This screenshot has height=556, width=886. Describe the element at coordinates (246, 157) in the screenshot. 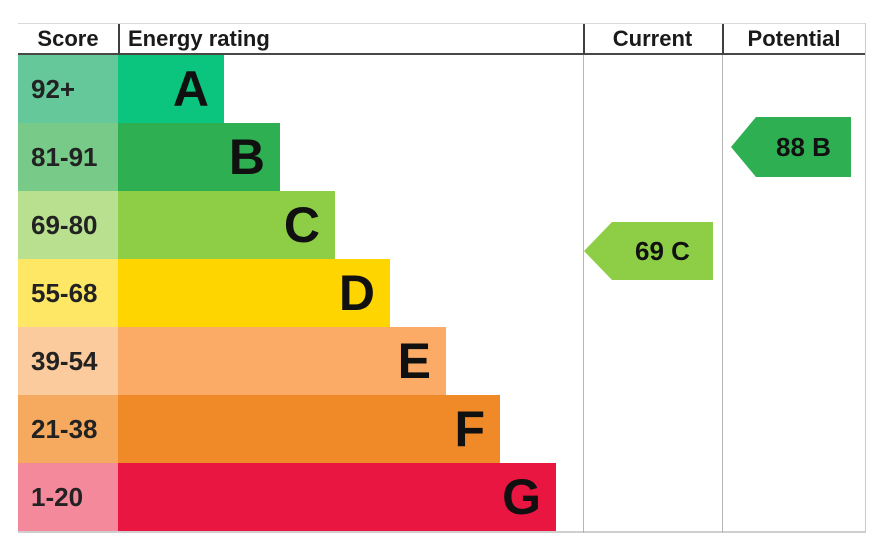

I see `rating-letter: B` at that location.